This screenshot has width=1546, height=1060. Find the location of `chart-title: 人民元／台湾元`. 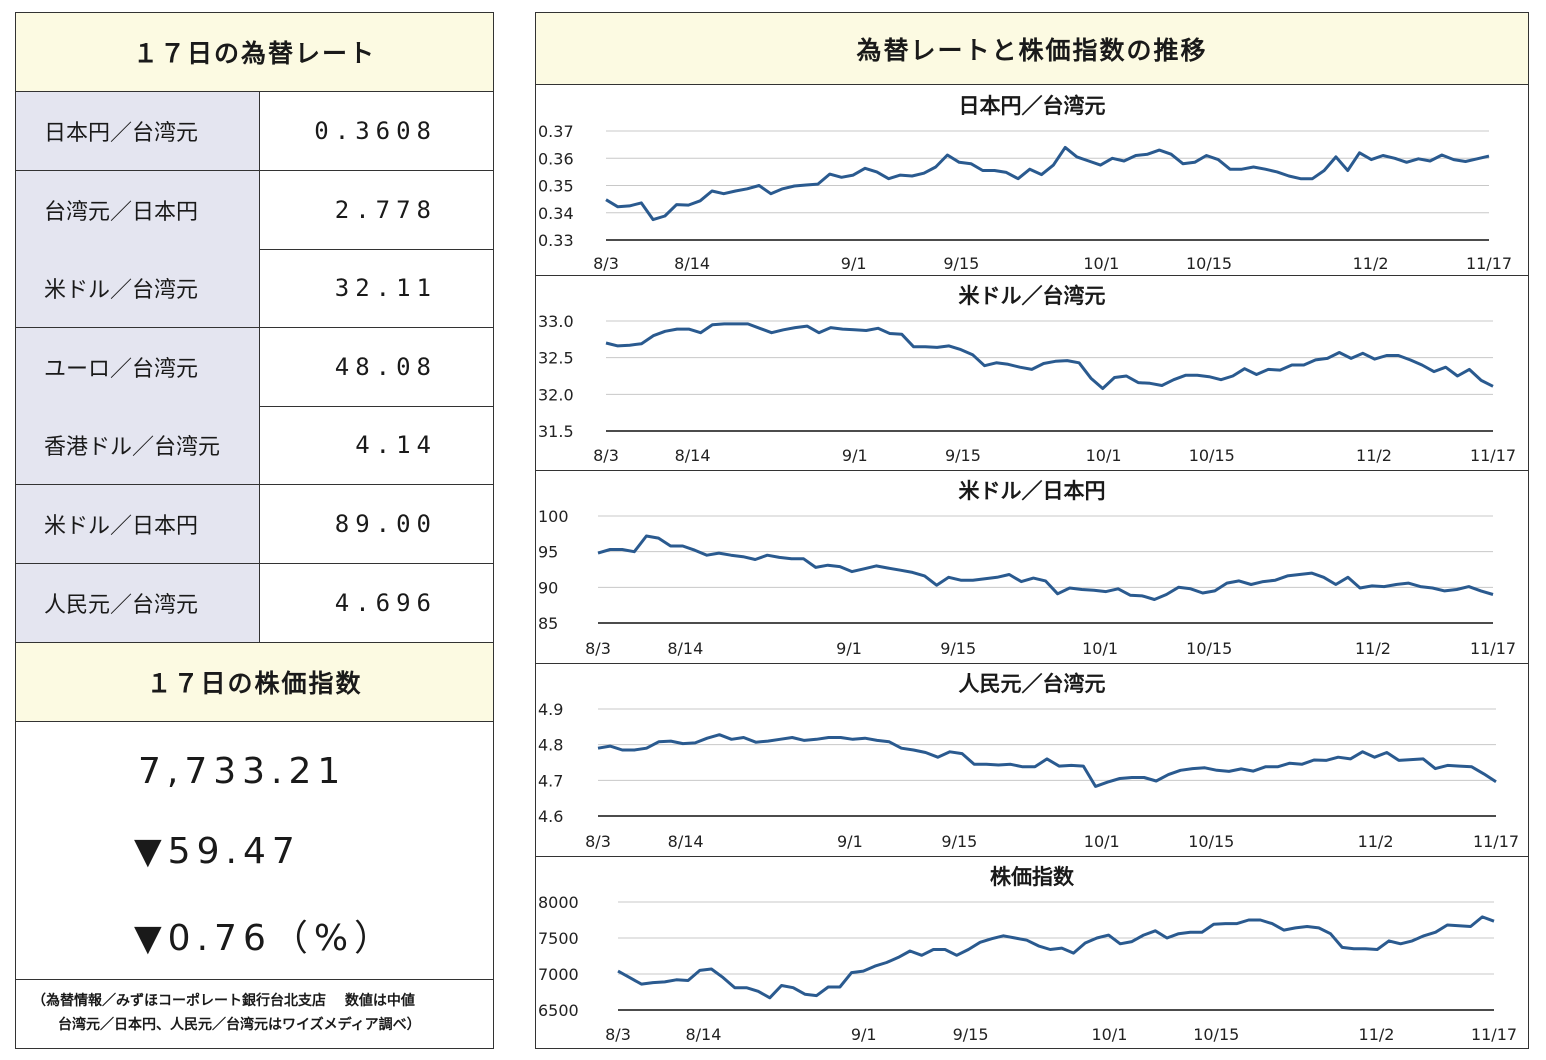

chart-title: 人民元／台湾元 is located at coordinates (1032, 684).